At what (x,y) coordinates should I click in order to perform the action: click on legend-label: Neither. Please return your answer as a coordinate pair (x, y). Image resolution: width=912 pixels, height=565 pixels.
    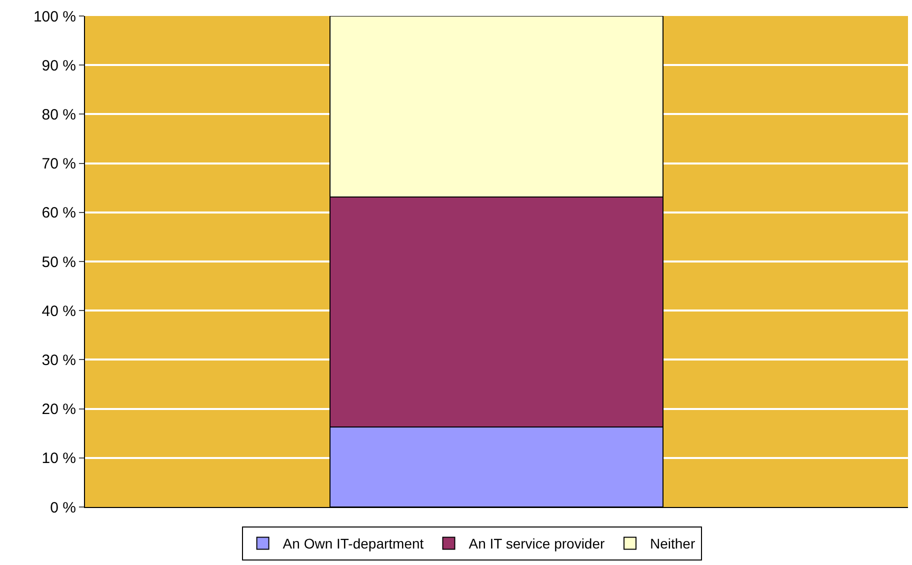
    Looking at the image, I should click on (673, 544).